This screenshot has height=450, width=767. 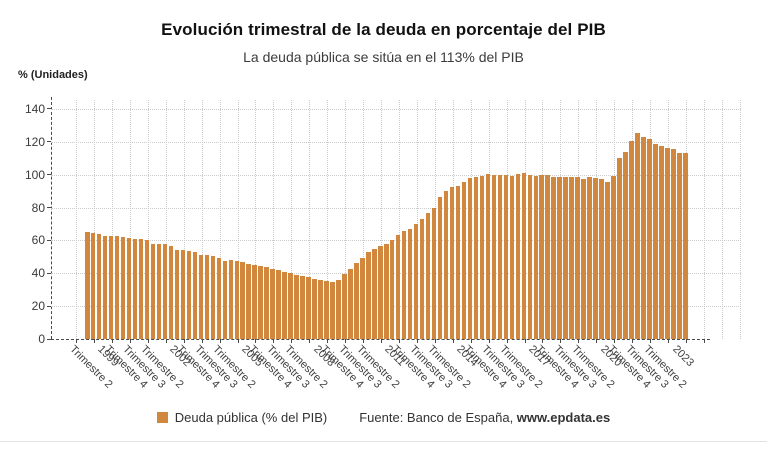 What do you see at coordinates (38, 240) in the screenshot?
I see `y-tick-label: 60` at bounding box center [38, 240].